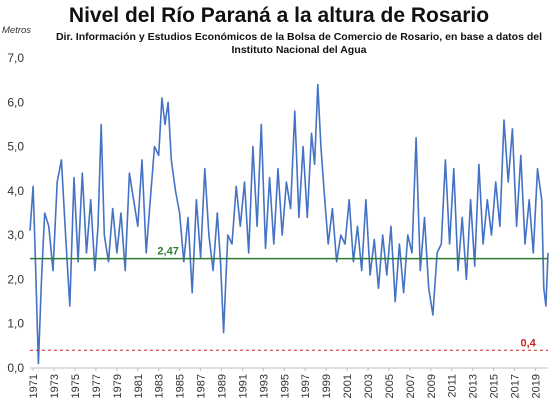 Image resolution: width=558 pixels, height=407 pixels. What do you see at coordinates (55, 386) in the screenshot?
I see `x-tick-label: 1973` at bounding box center [55, 386].